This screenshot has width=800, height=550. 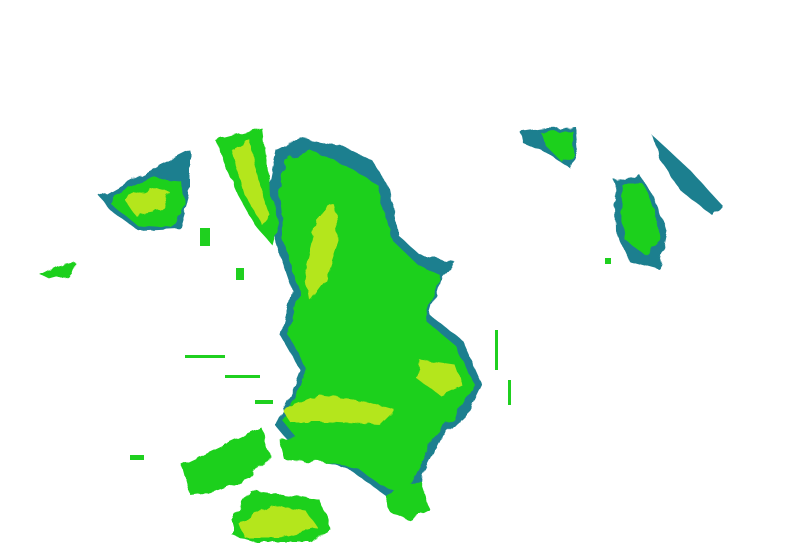 I want to click on top-right-cell, so click(x=557, y=146).